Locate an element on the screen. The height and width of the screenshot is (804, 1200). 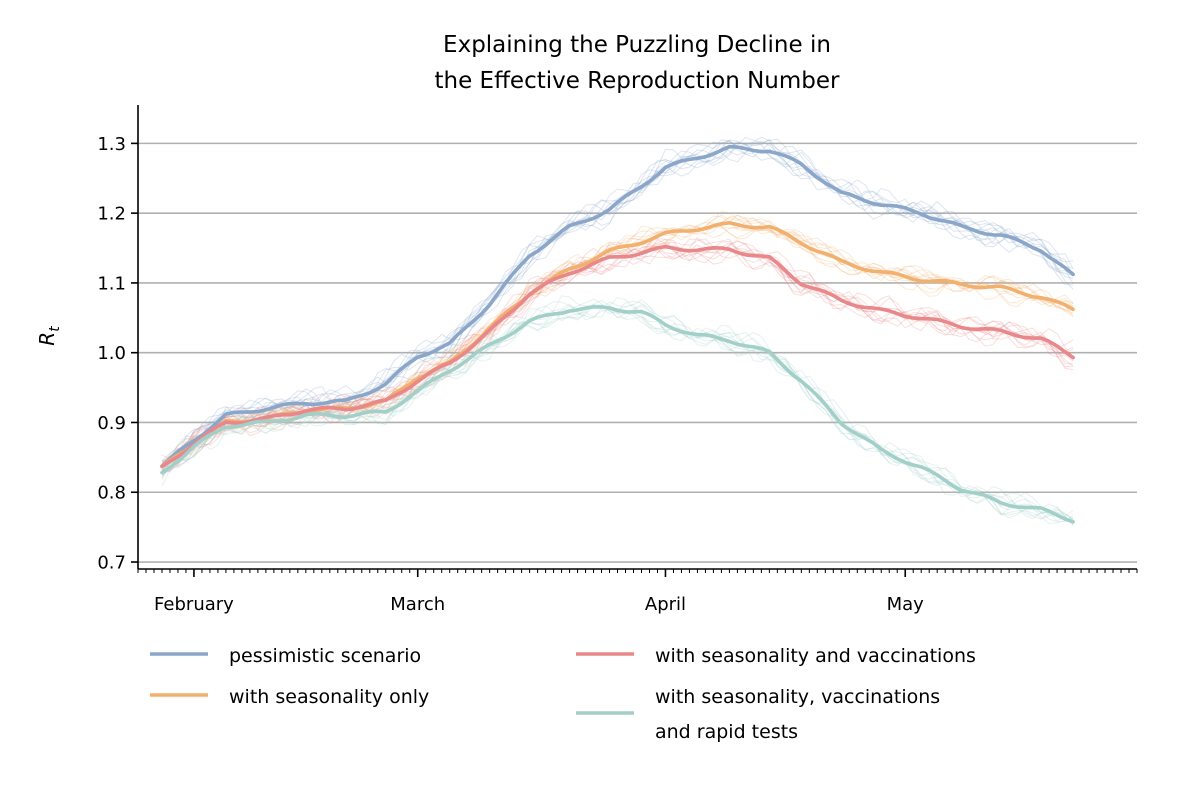
y-tick-label: 1.1 is located at coordinates (111, 283).